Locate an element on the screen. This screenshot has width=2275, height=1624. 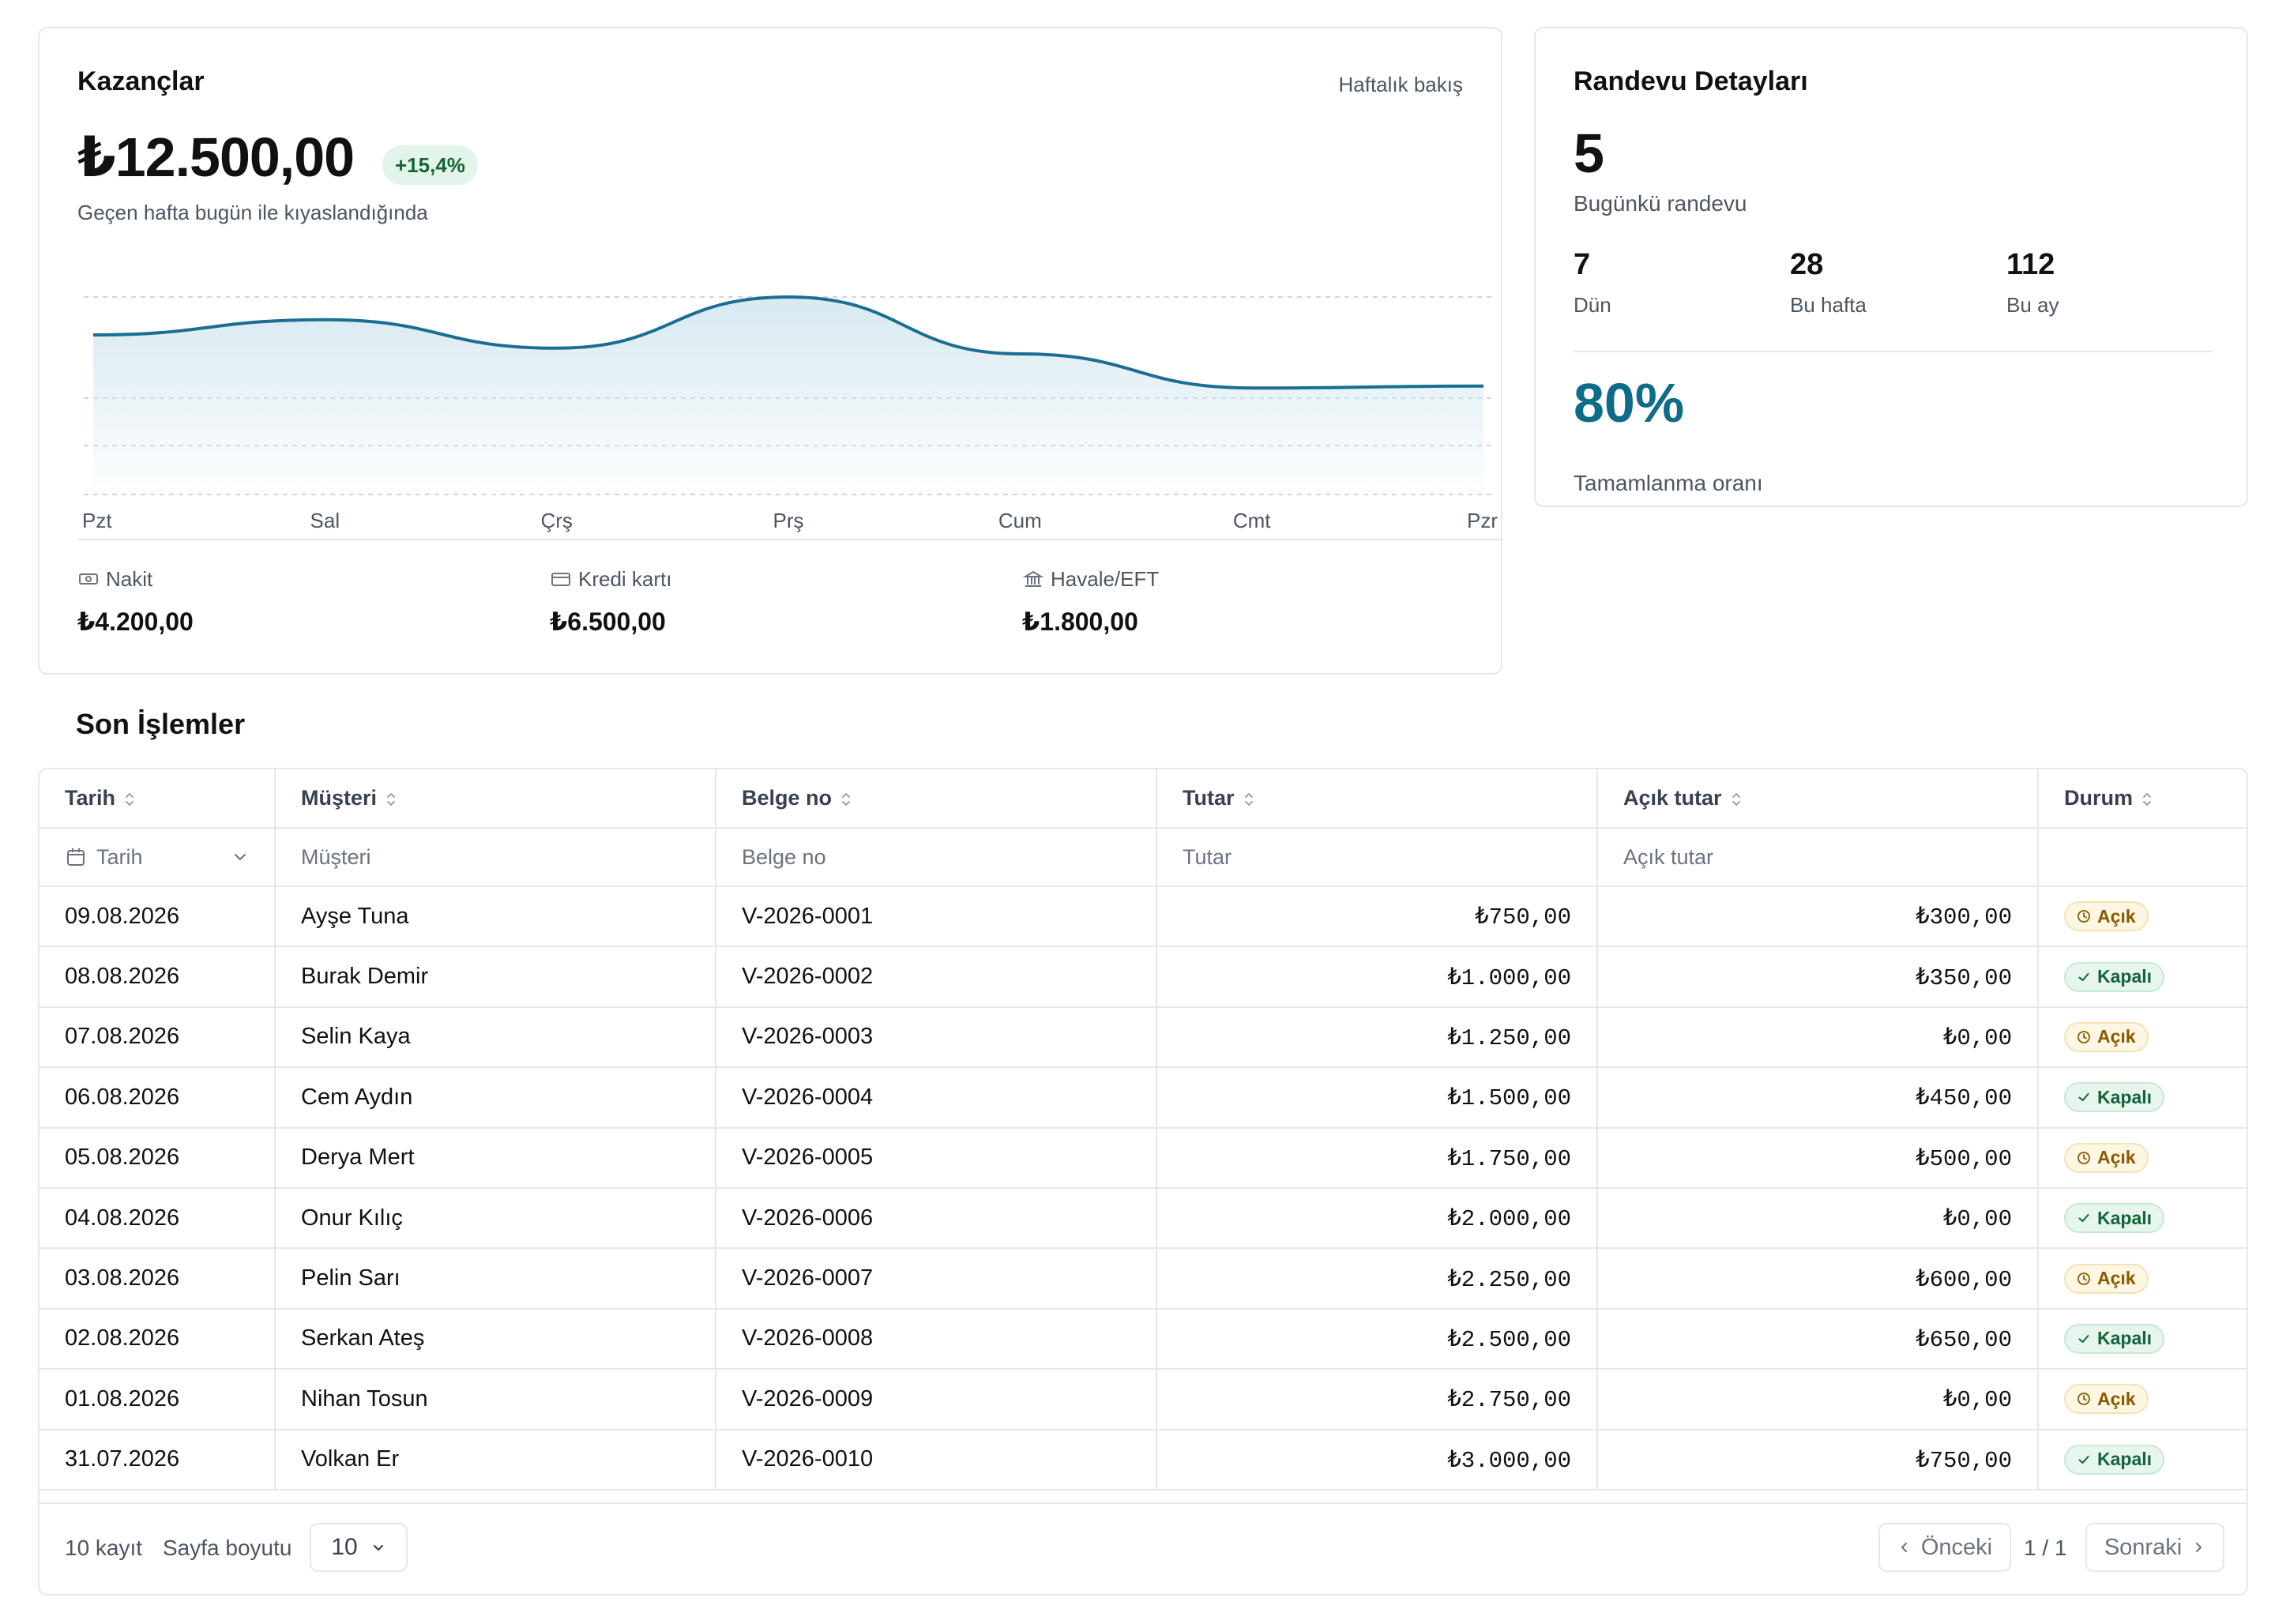
cell-open-amount: ₺450,00 is located at coordinates (1818, 1098).